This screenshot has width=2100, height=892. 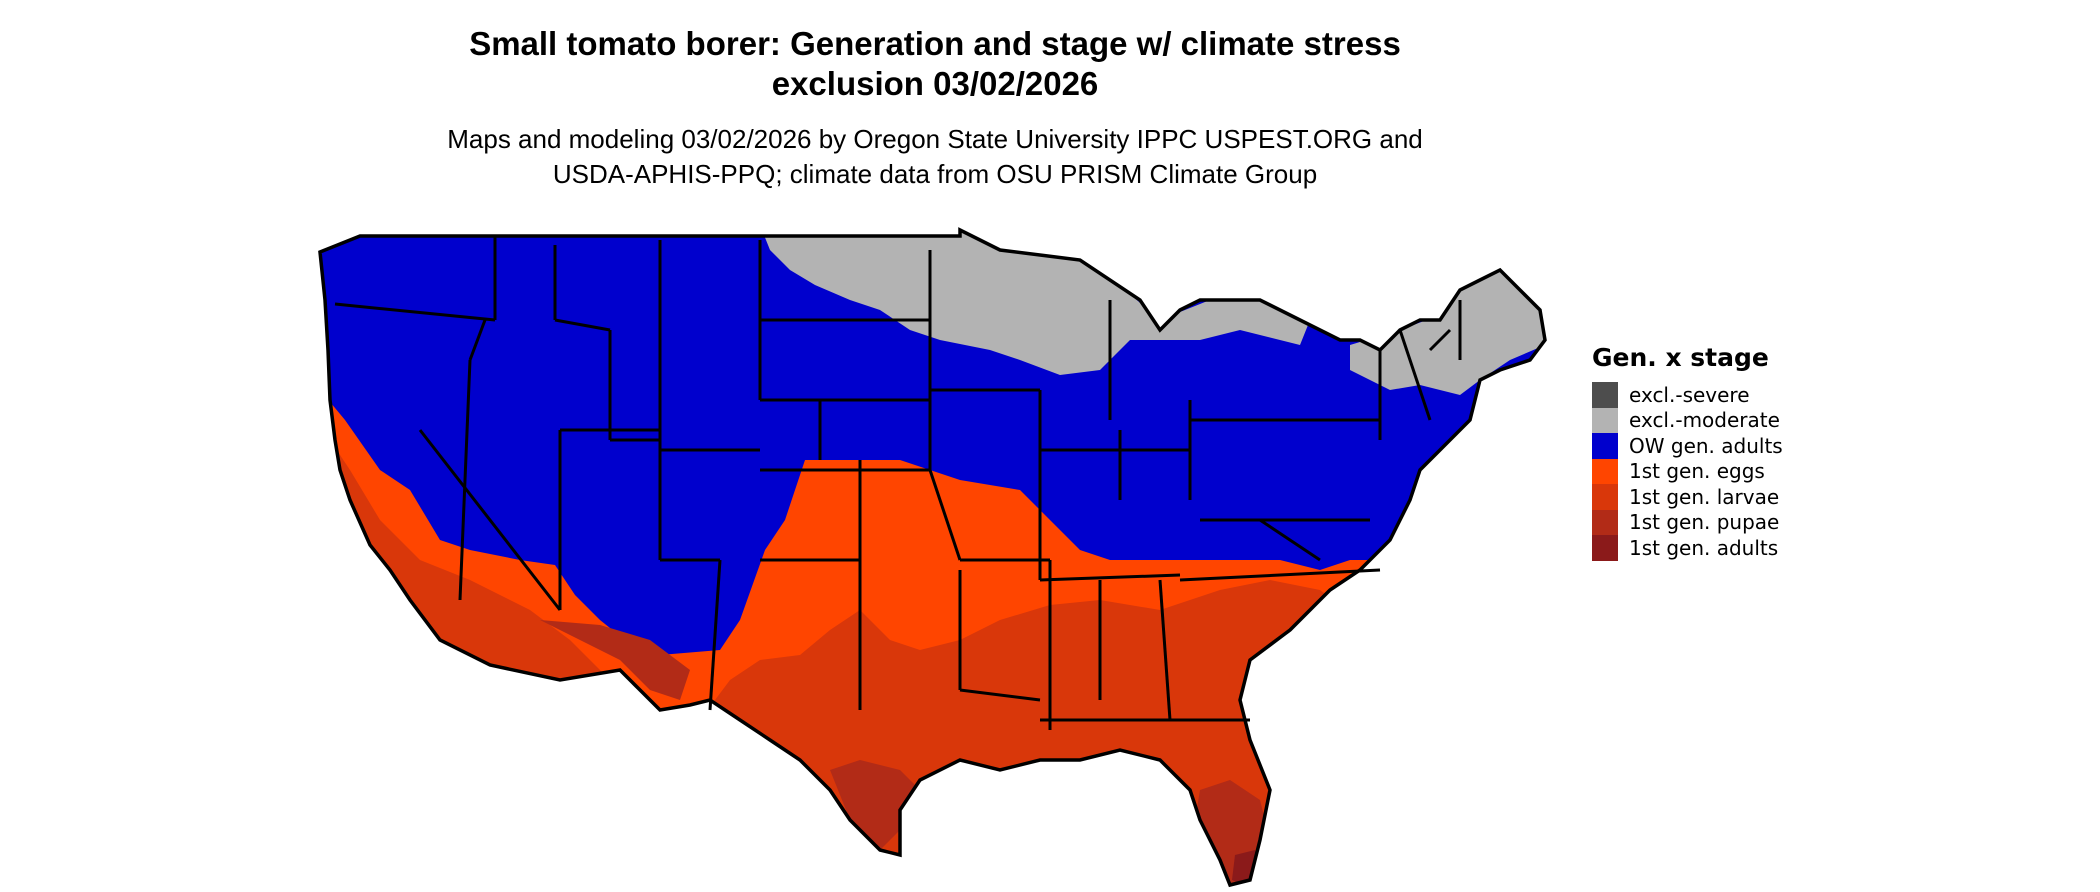 I want to click on legend-label: 1st gen. pupae, so click(x=1704, y=522).